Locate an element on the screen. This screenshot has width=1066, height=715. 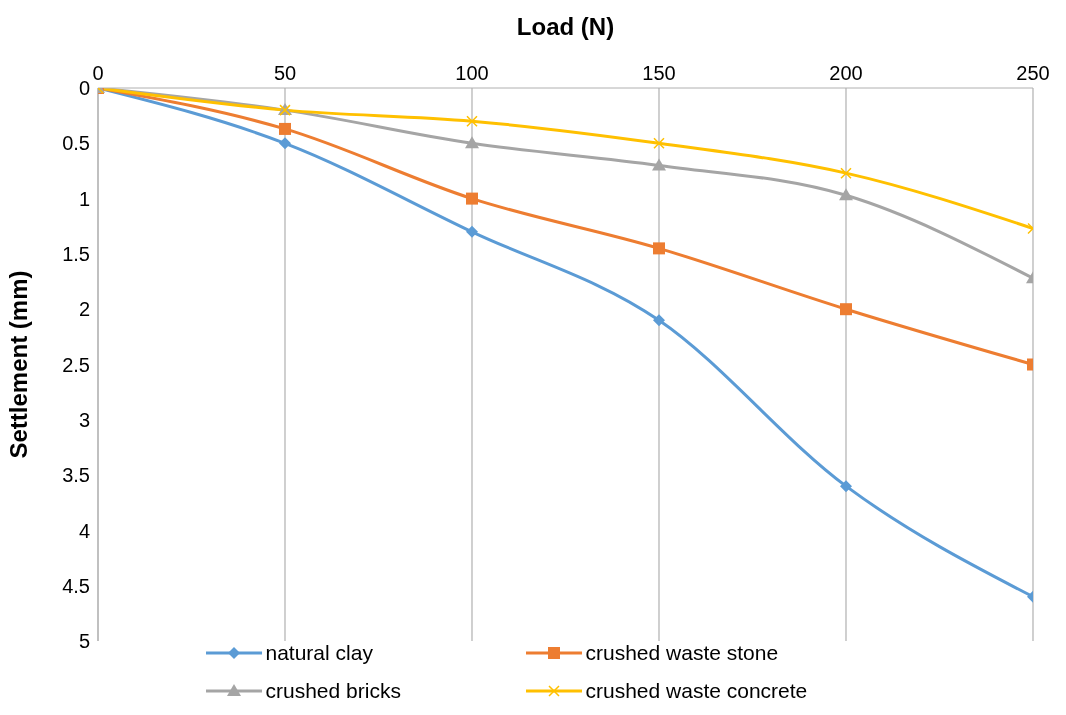
x-tick-label: 200 is located at coordinates (846, 73).